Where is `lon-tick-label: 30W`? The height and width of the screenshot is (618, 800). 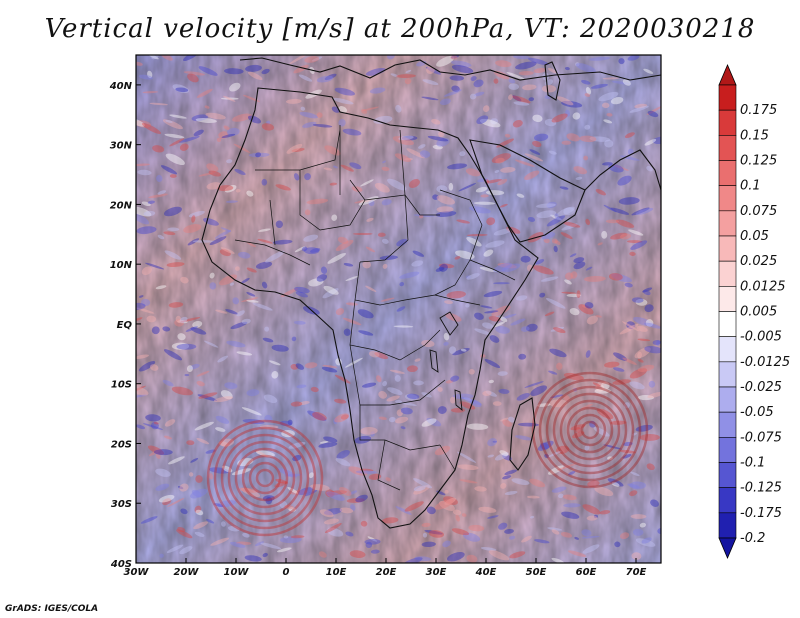
lon-tick-label: 30W is located at coordinates (137, 572).